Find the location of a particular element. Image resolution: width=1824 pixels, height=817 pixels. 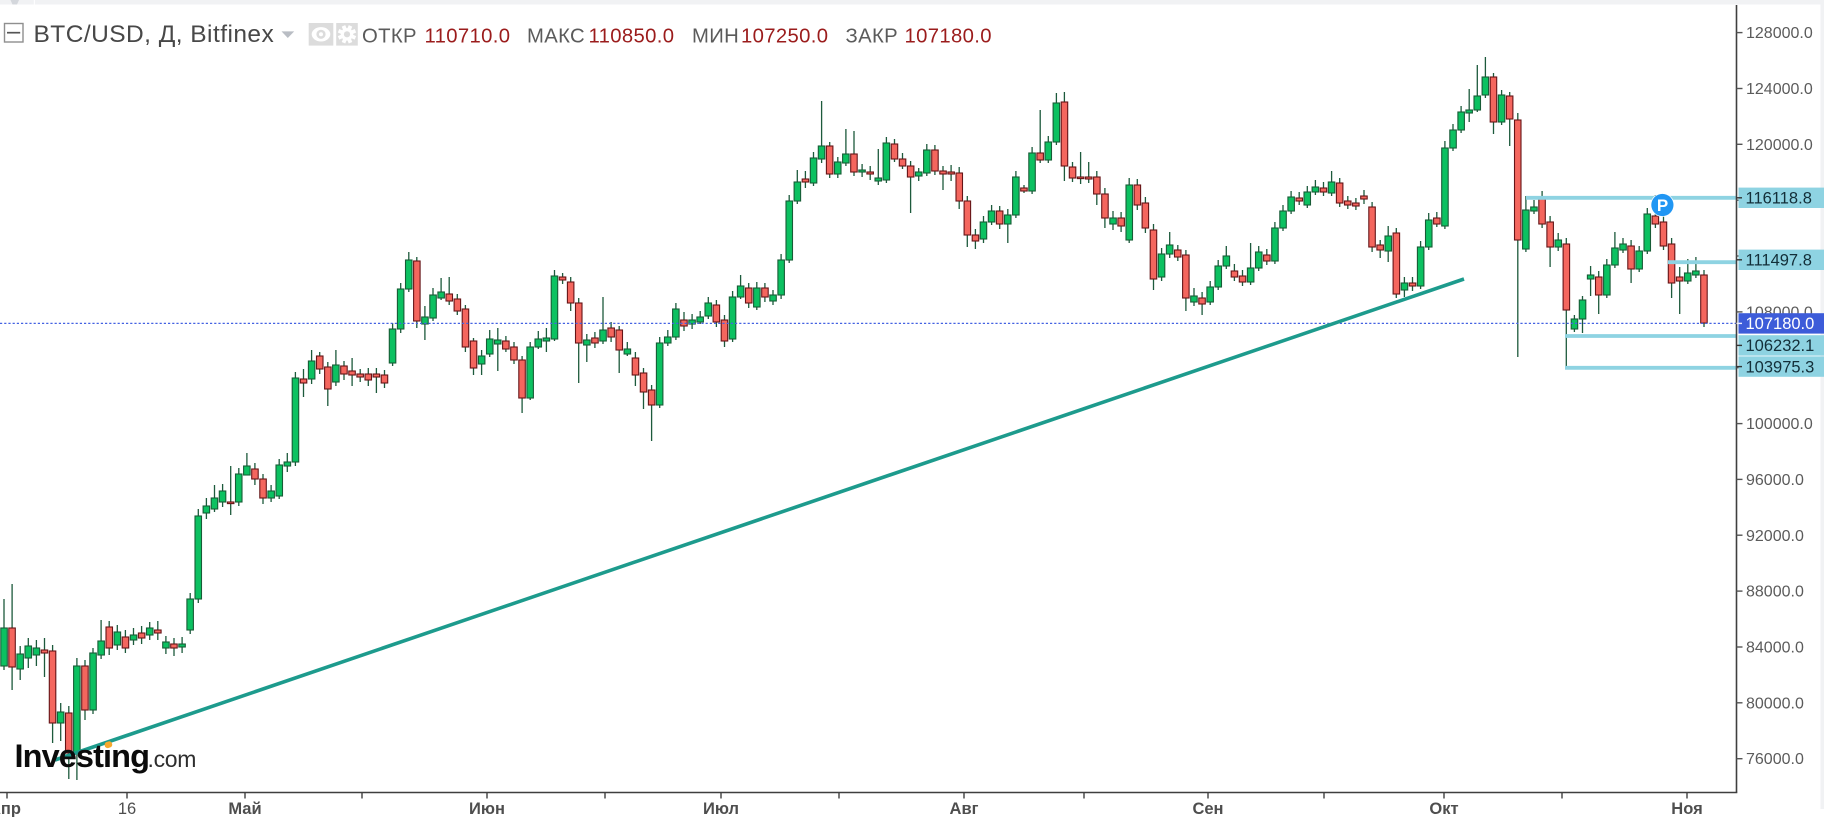

svg-text: 100000.0 is located at coordinates (1779, 424).